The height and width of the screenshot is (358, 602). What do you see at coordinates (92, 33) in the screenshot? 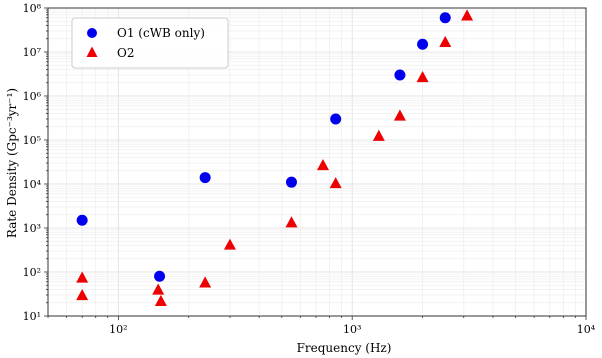
I see `legend-marker-o1` at bounding box center [92, 33].